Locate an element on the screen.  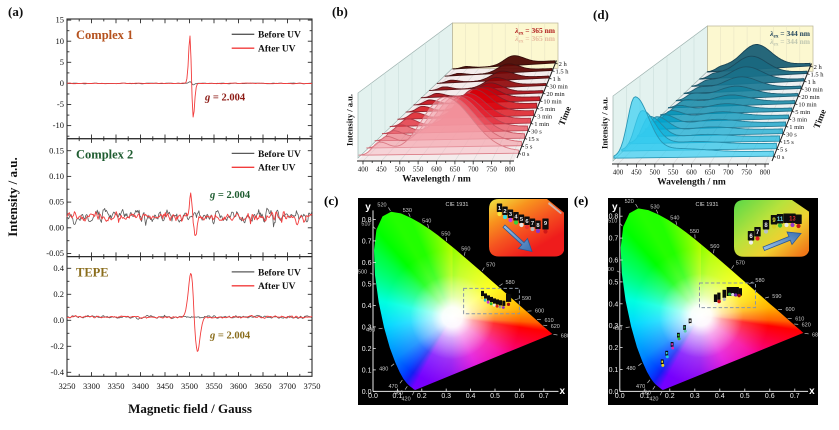
svg-text: Intensity / a.u. is located at coordinates (350, 120).